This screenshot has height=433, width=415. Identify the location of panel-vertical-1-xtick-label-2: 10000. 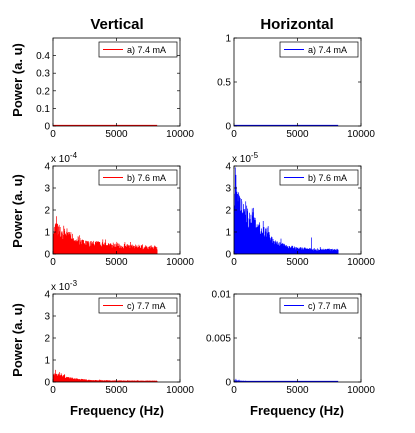
(180, 134).